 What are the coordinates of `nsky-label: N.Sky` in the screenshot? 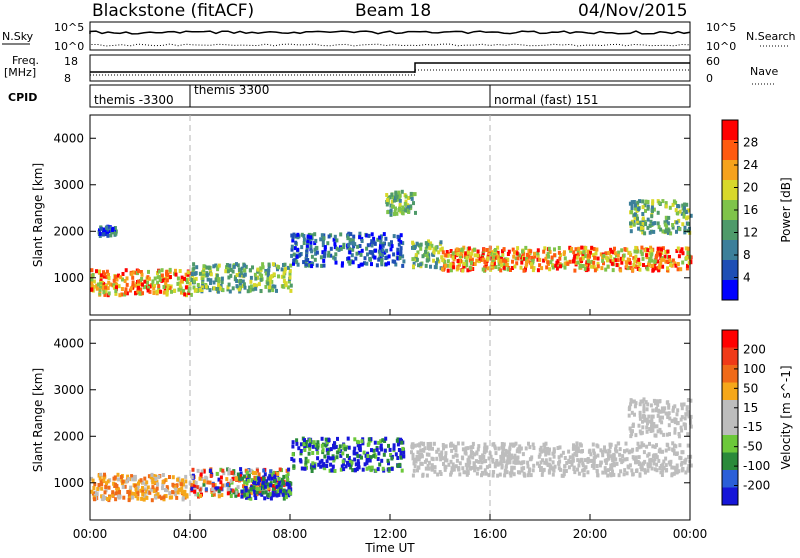 It's located at (18, 36).